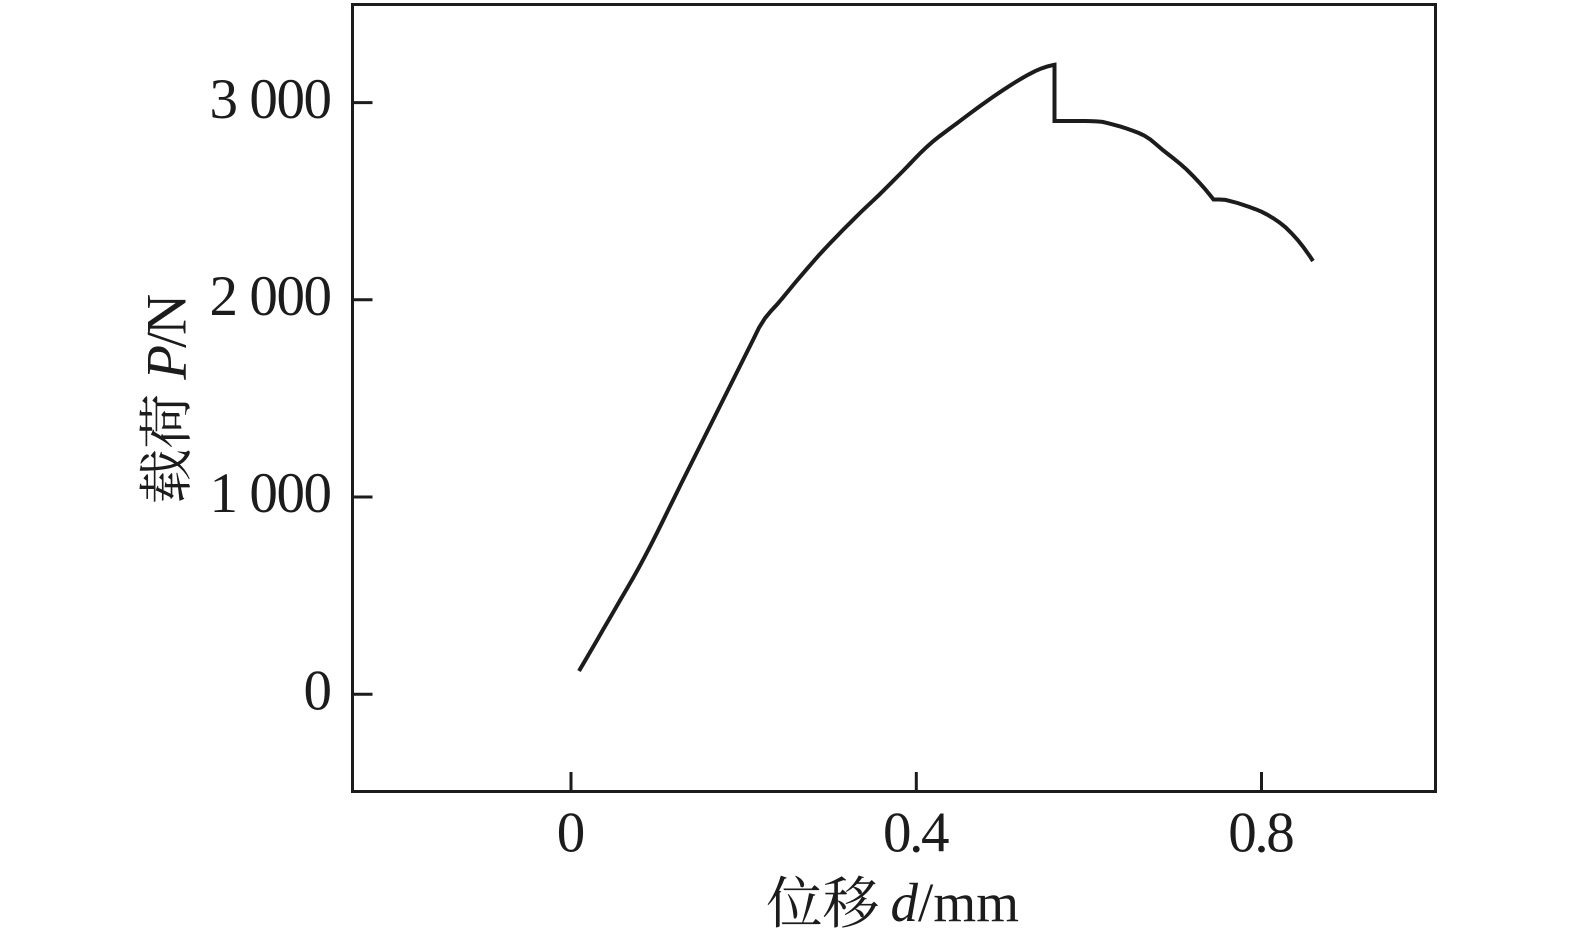 This screenshot has width=1575, height=943. I want to click on svg-text: P/N, so click(167, 337).